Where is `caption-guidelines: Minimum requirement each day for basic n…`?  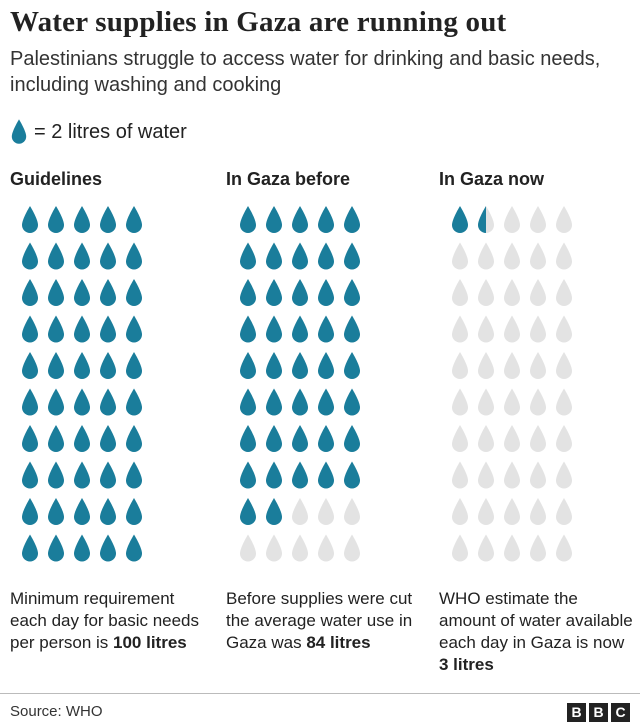
caption-guidelines: Minimum requirement each day for basic n… is located at coordinates (107, 621).